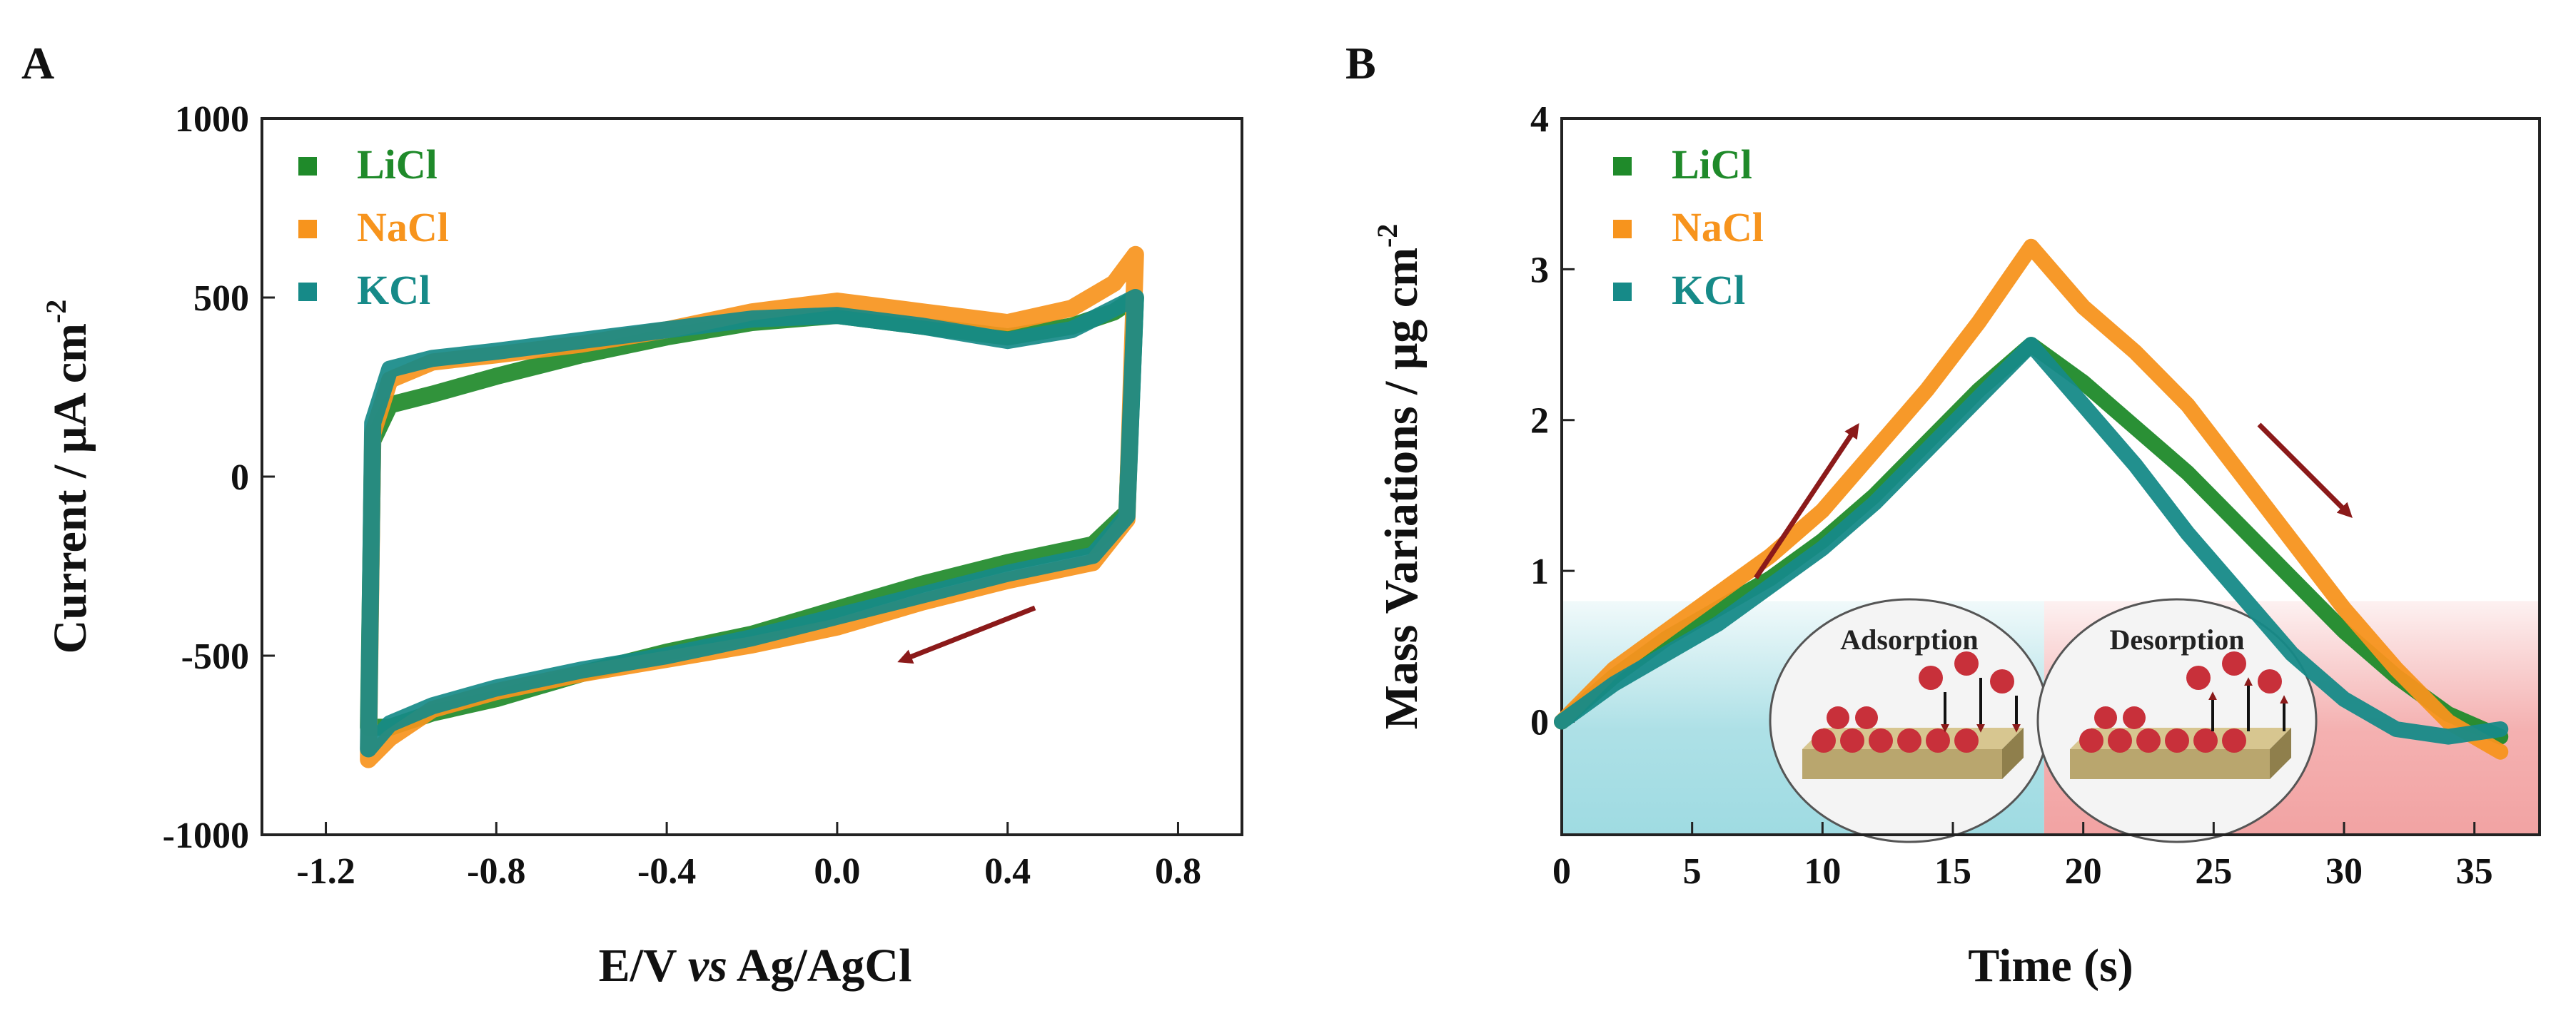 The image size is (2576, 1016). What do you see at coordinates (2474, 871) in the screenshot?
I see `x-tick-label: 35` at bounding box center [2474, 871].